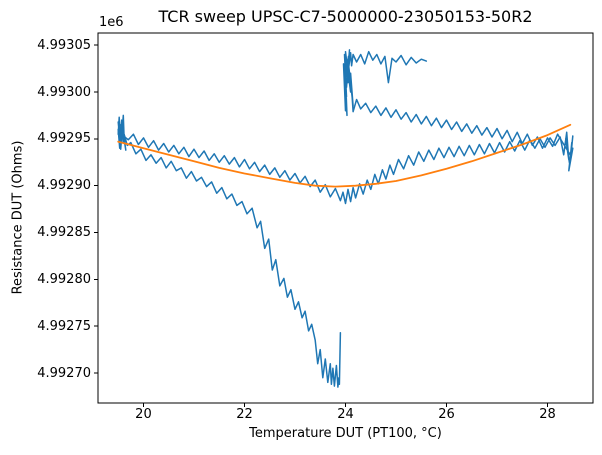 This screenshot has height=455, width=602. Describe the element at coordinates (244, 414) in the screenshot. I see `x-tick-label: 22` at that location.